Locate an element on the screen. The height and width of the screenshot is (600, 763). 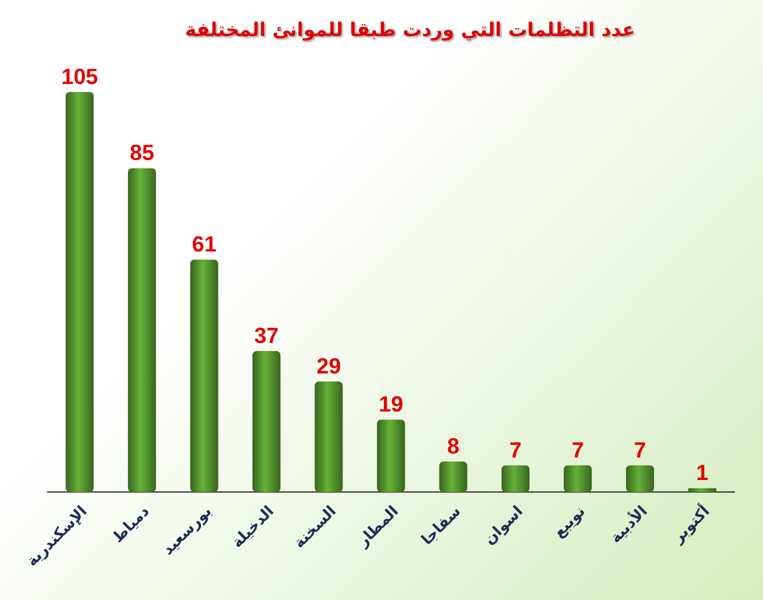
x-tick-label: الأدبية is located at coordinates (628, 524).